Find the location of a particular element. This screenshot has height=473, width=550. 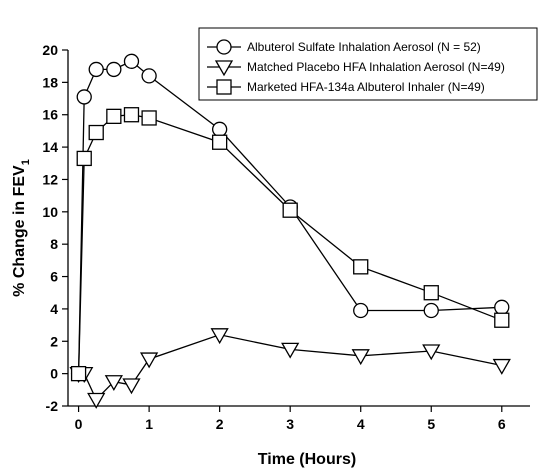

y-tick-label: 12 is located at coordinates (50, 179).